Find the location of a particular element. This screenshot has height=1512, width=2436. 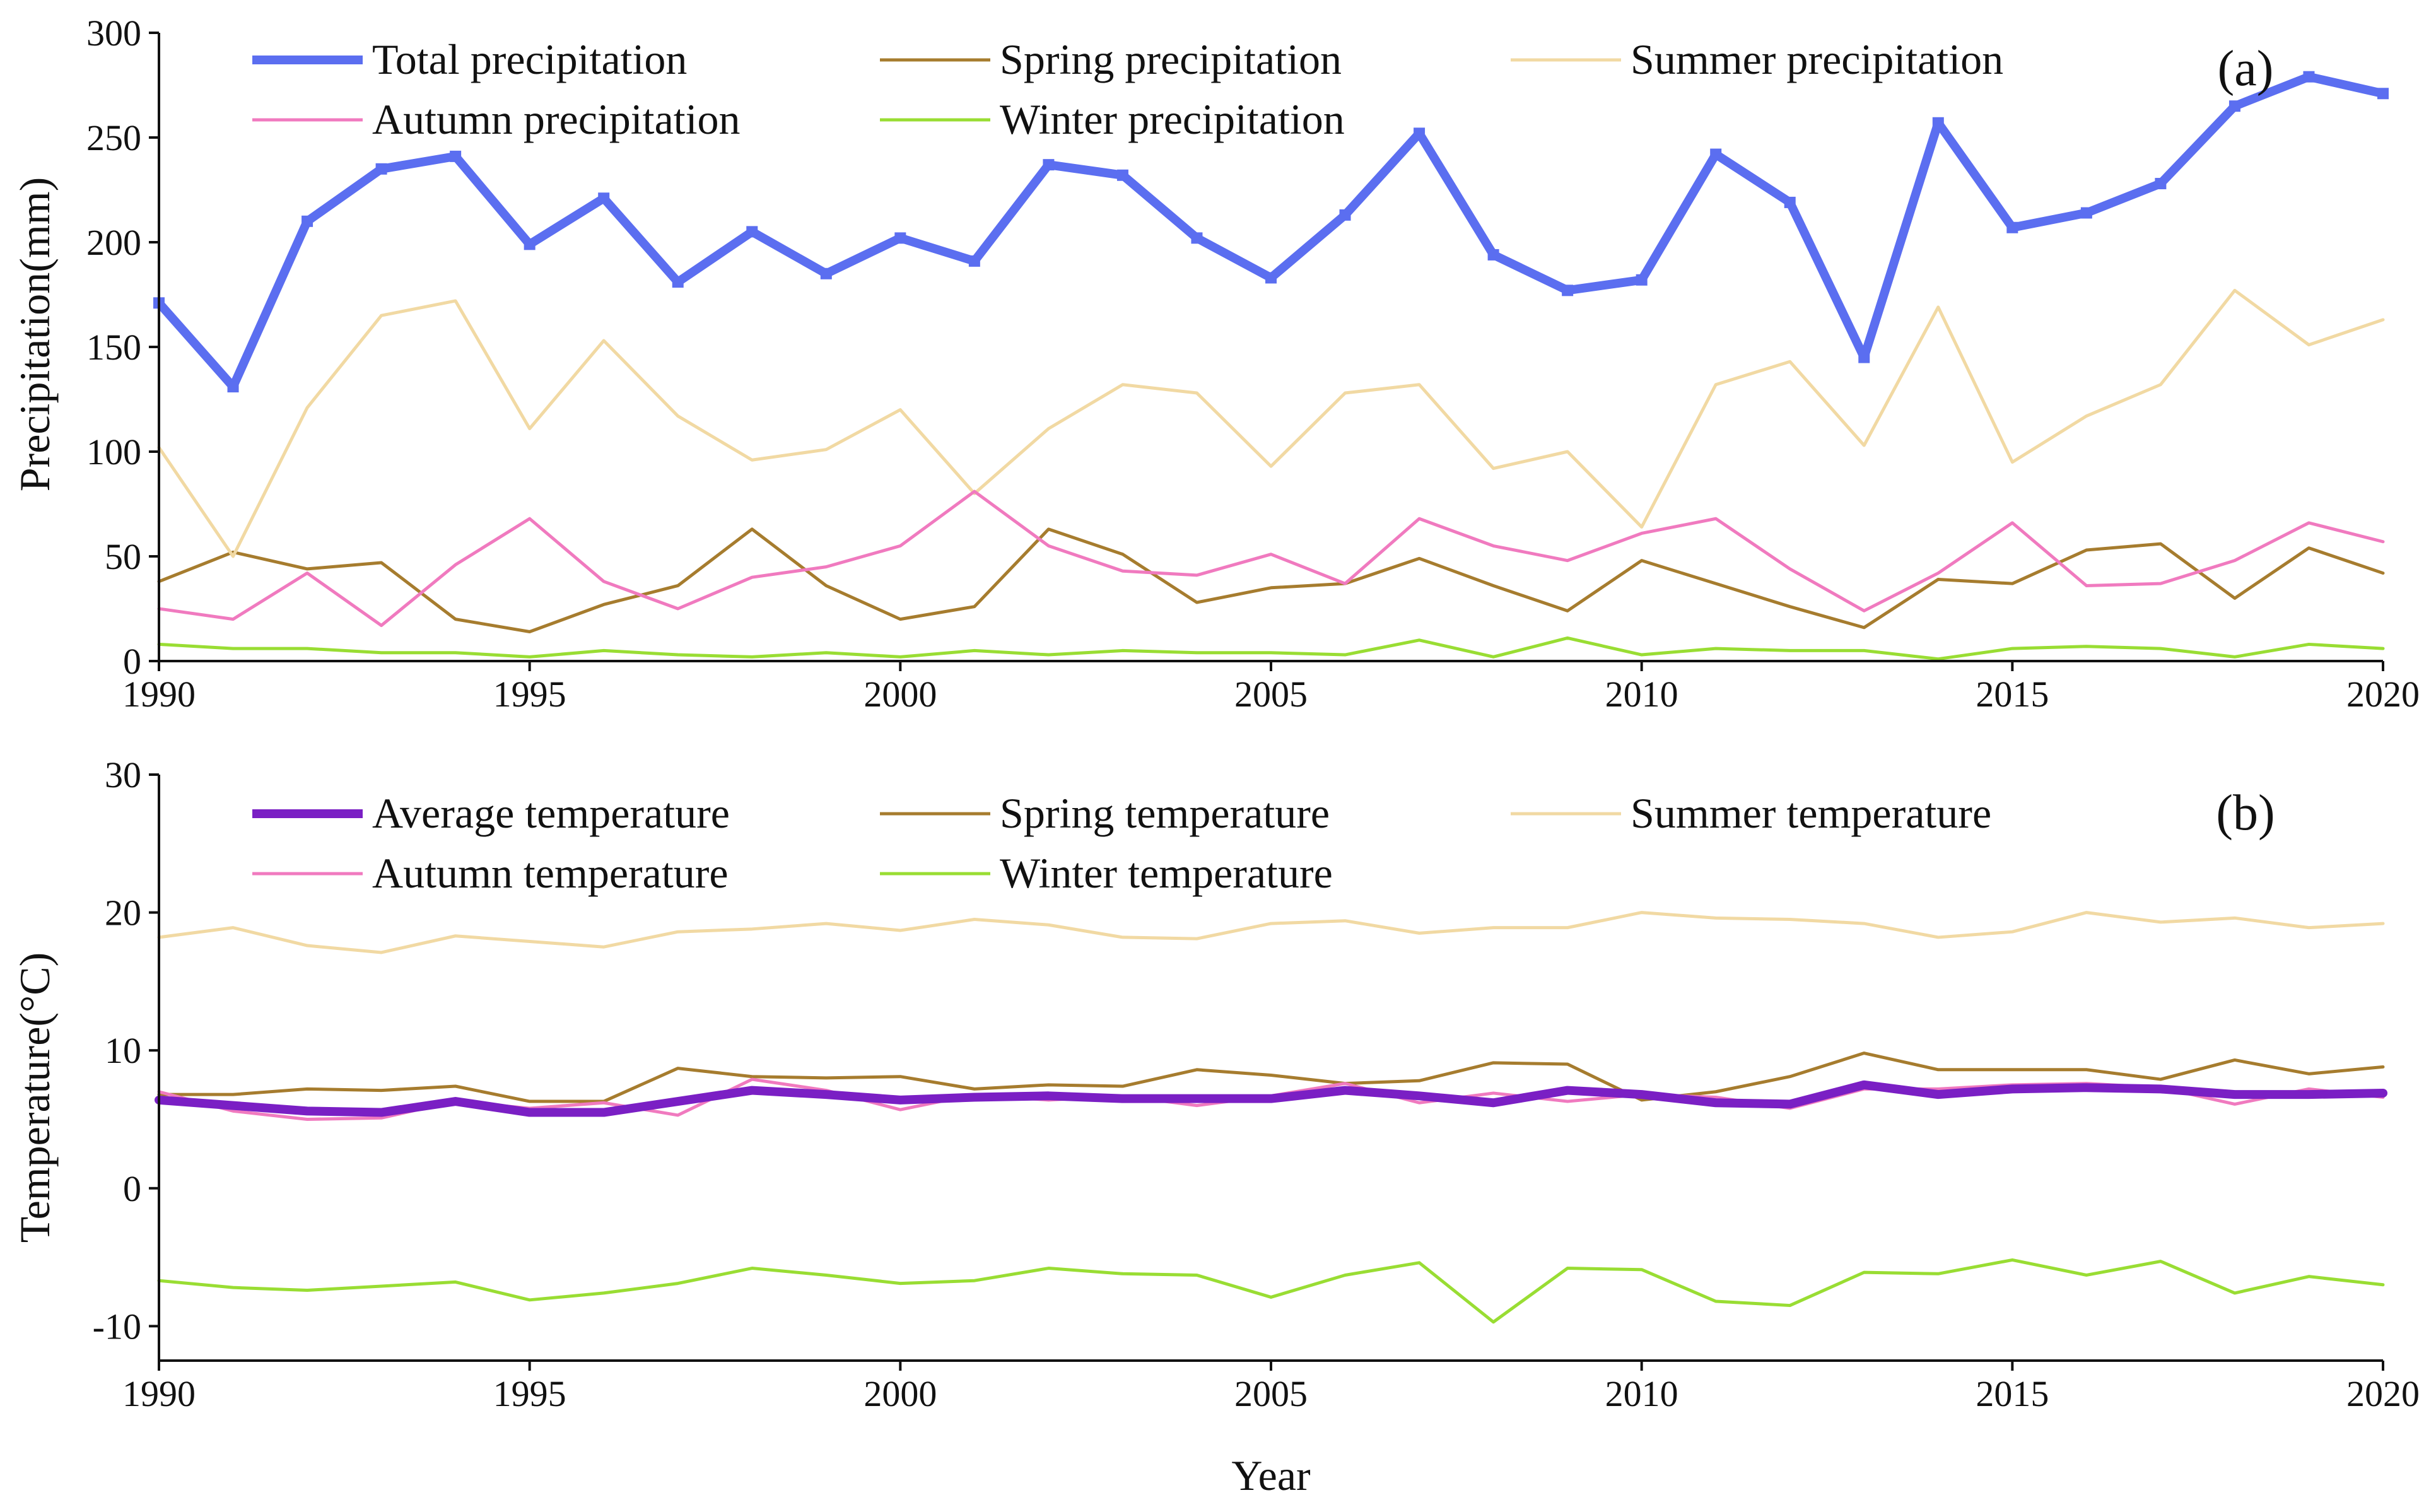

autumn-precipitation-line is located at coordinates (1271, 558).